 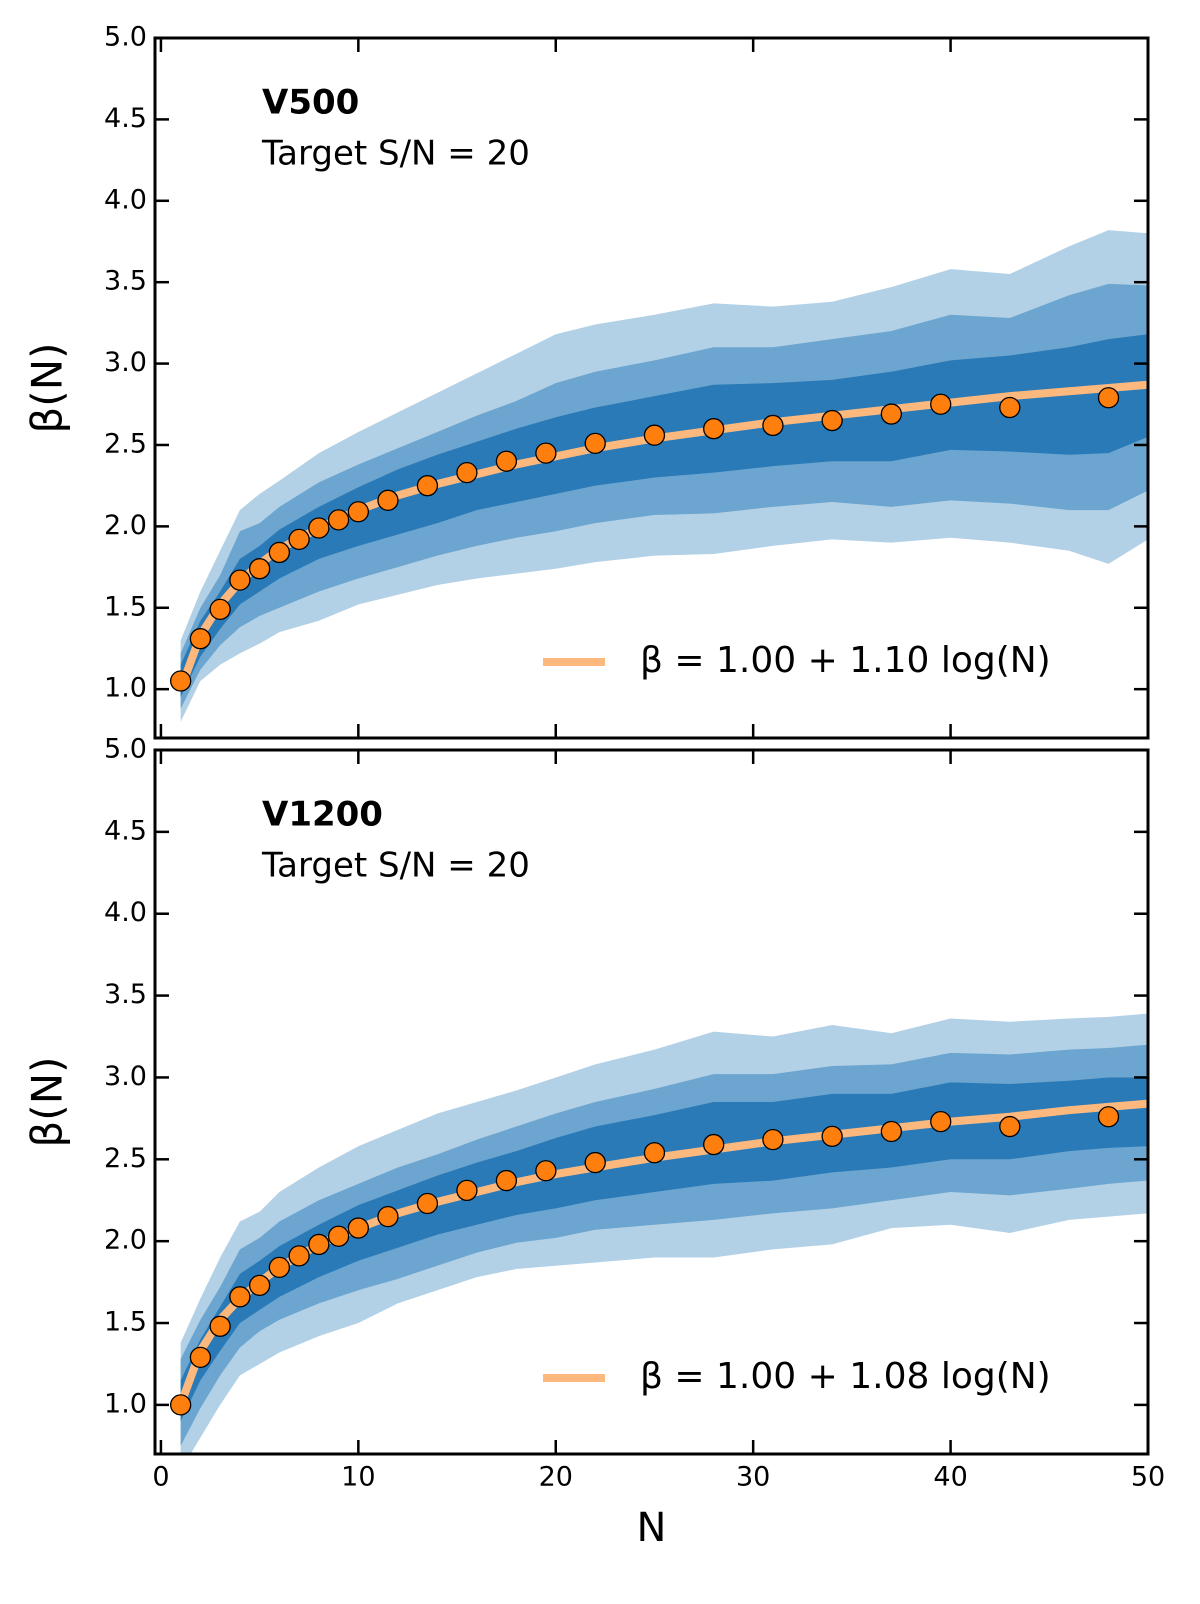 I want to click on x-tick-label: 30, so click(x=753, y=1477).